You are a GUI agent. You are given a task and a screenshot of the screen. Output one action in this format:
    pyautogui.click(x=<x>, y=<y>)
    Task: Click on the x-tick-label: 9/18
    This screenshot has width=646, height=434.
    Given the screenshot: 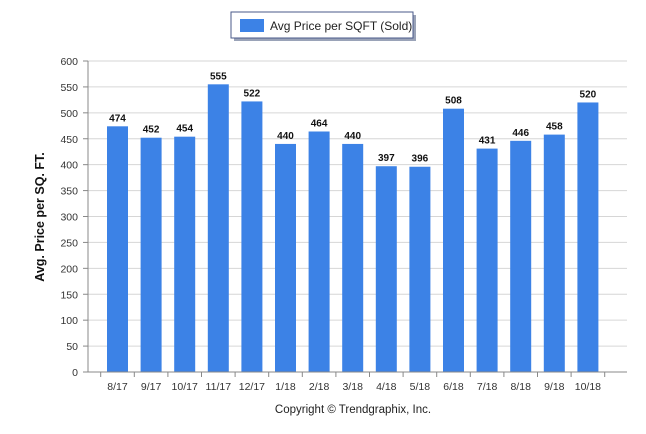 What is the action you would take?
    pyautogui.click(x=554, y=387)
    